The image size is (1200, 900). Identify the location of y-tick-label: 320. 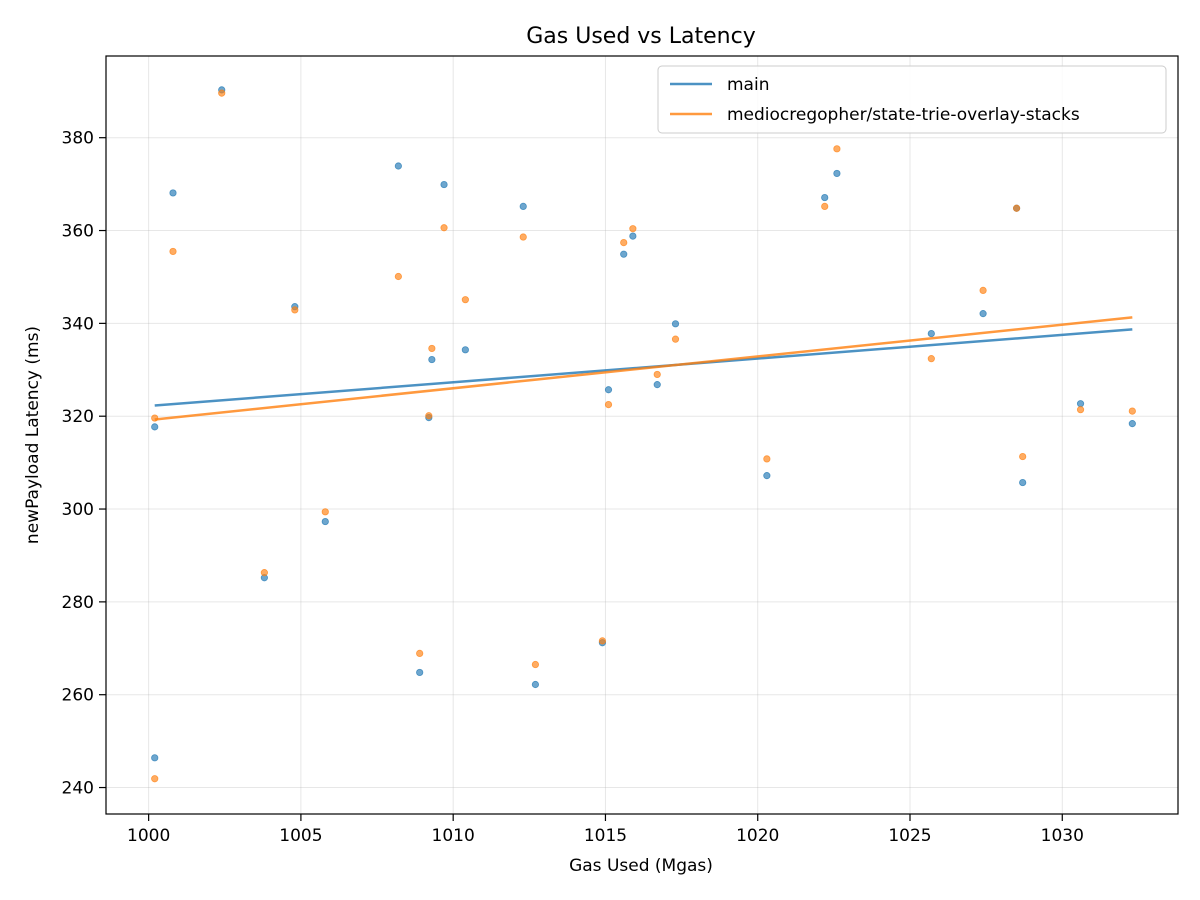
(78, 417).